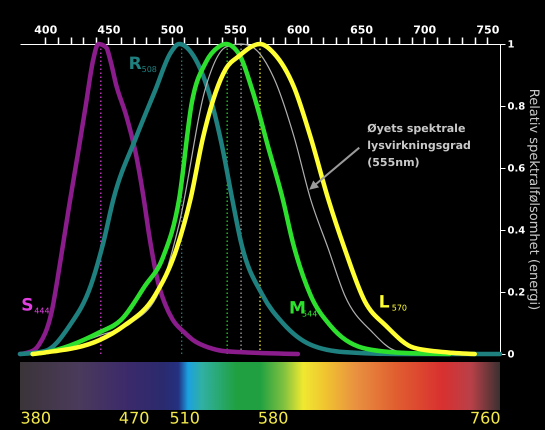  I want to click on x2-tick-label: 650, so click(362, 30).